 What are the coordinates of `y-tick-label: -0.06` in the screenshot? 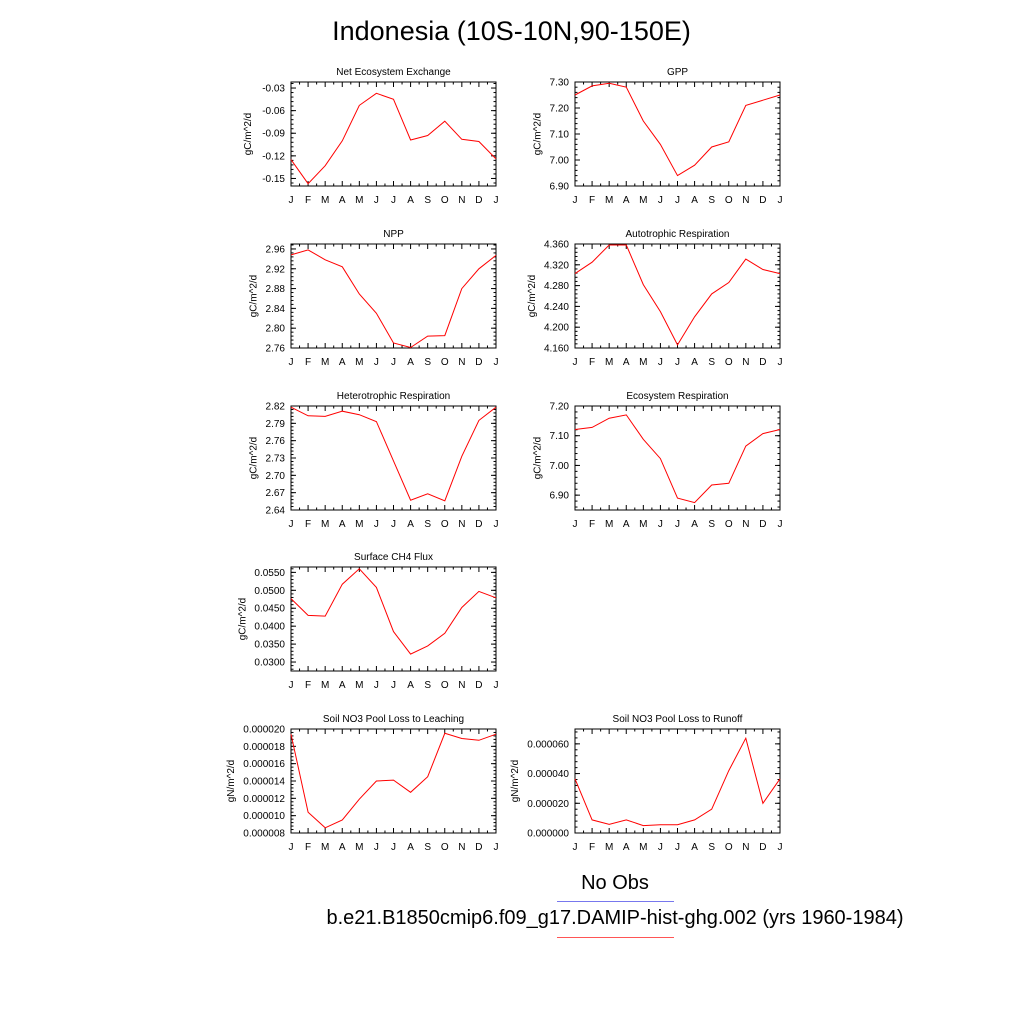 It's located at (273, 111).